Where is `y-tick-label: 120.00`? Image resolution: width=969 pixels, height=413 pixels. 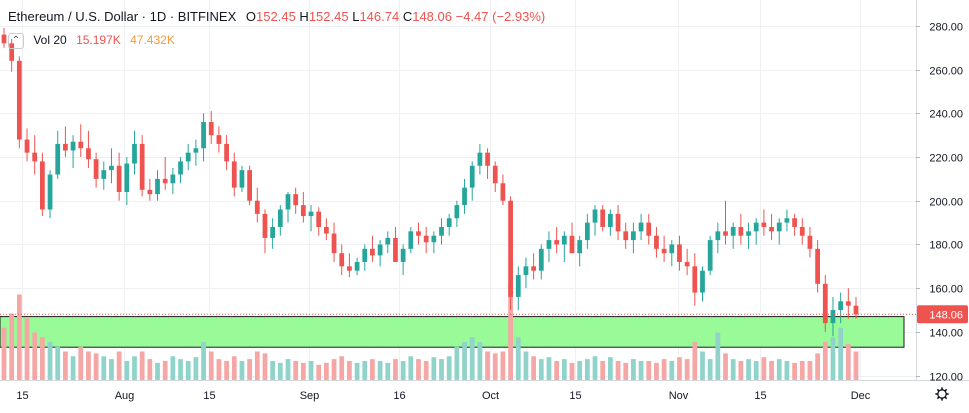 y-tick-label: 120.00 is located at coordinates (946, 378).